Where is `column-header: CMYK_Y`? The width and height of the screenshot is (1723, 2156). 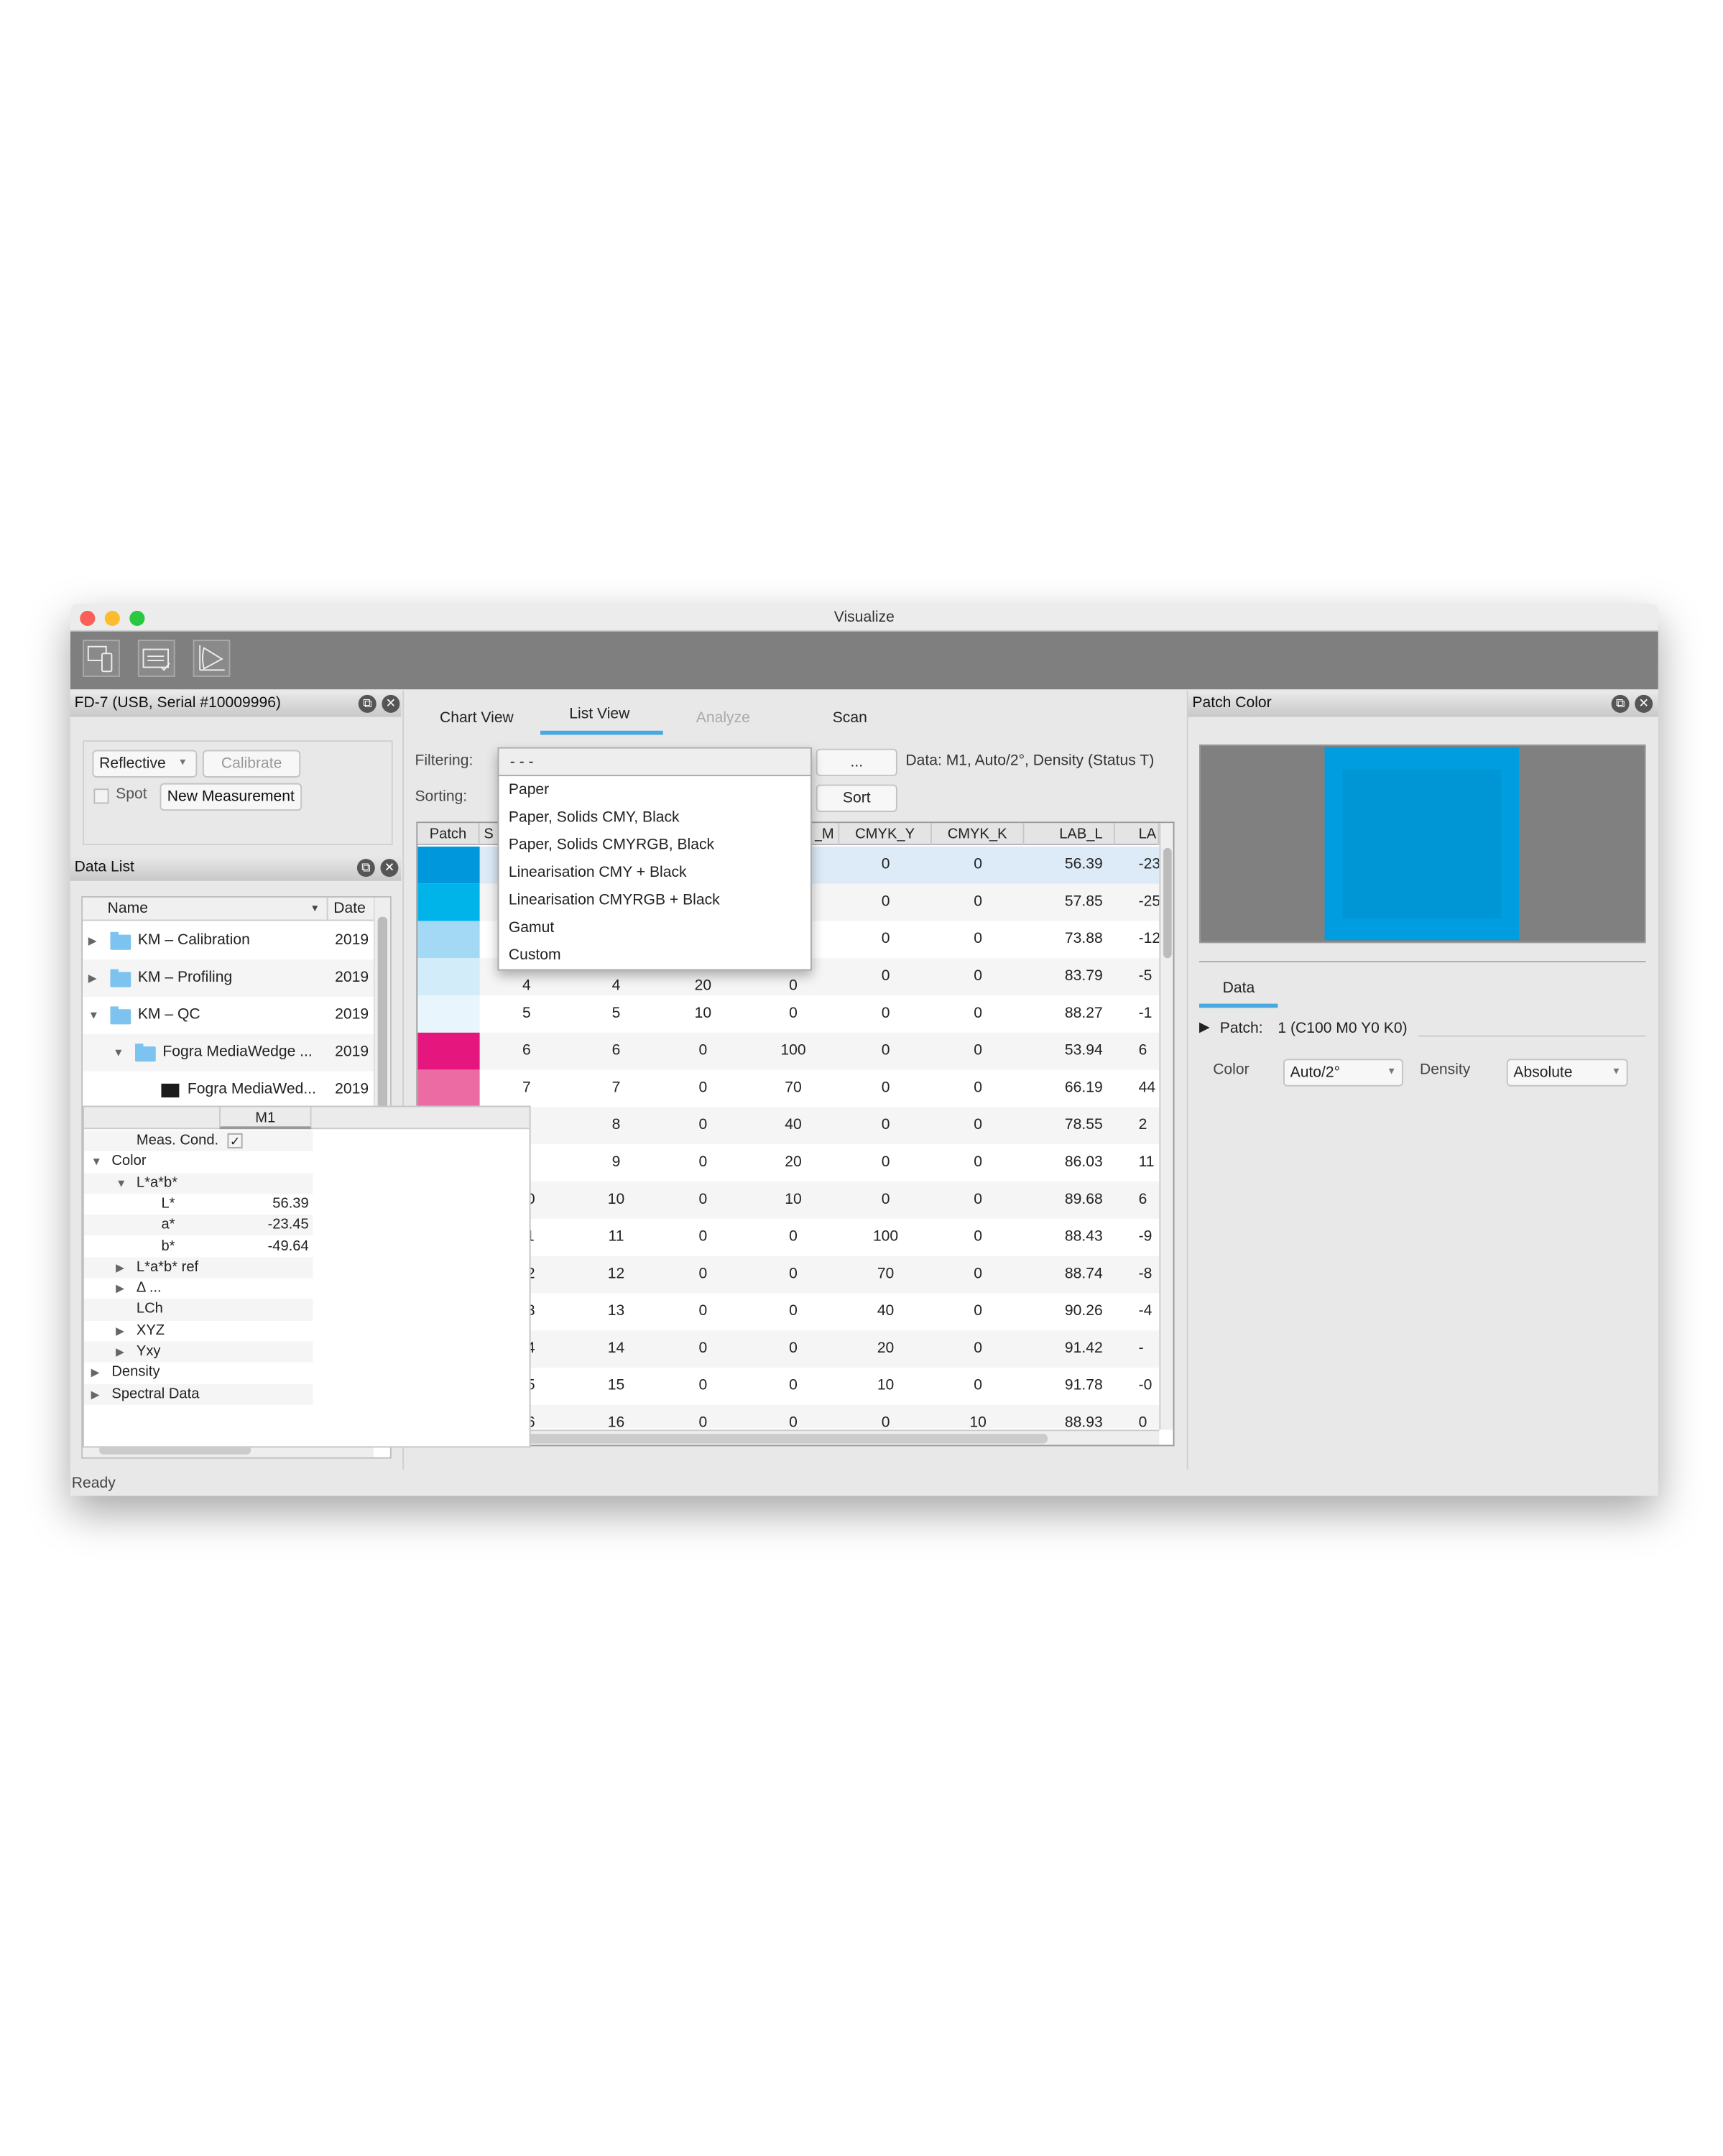 column-header: CMYK_Y is located at coordinates (885, 834).